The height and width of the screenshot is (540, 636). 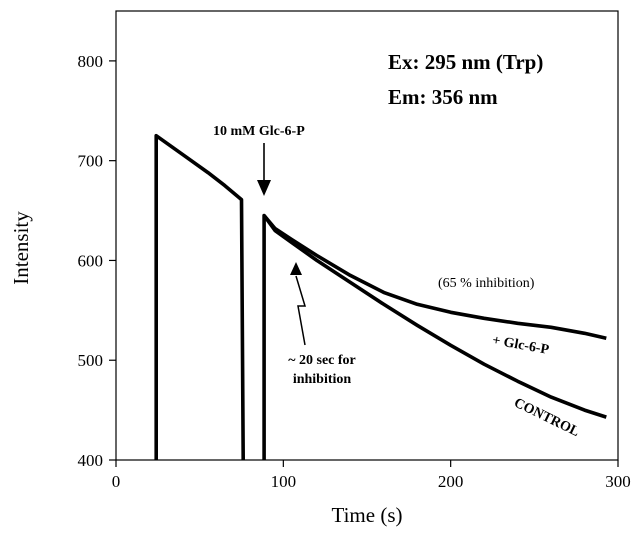 I want to click on emission-label: Em: 356 nm, so click(x=443, y=97).